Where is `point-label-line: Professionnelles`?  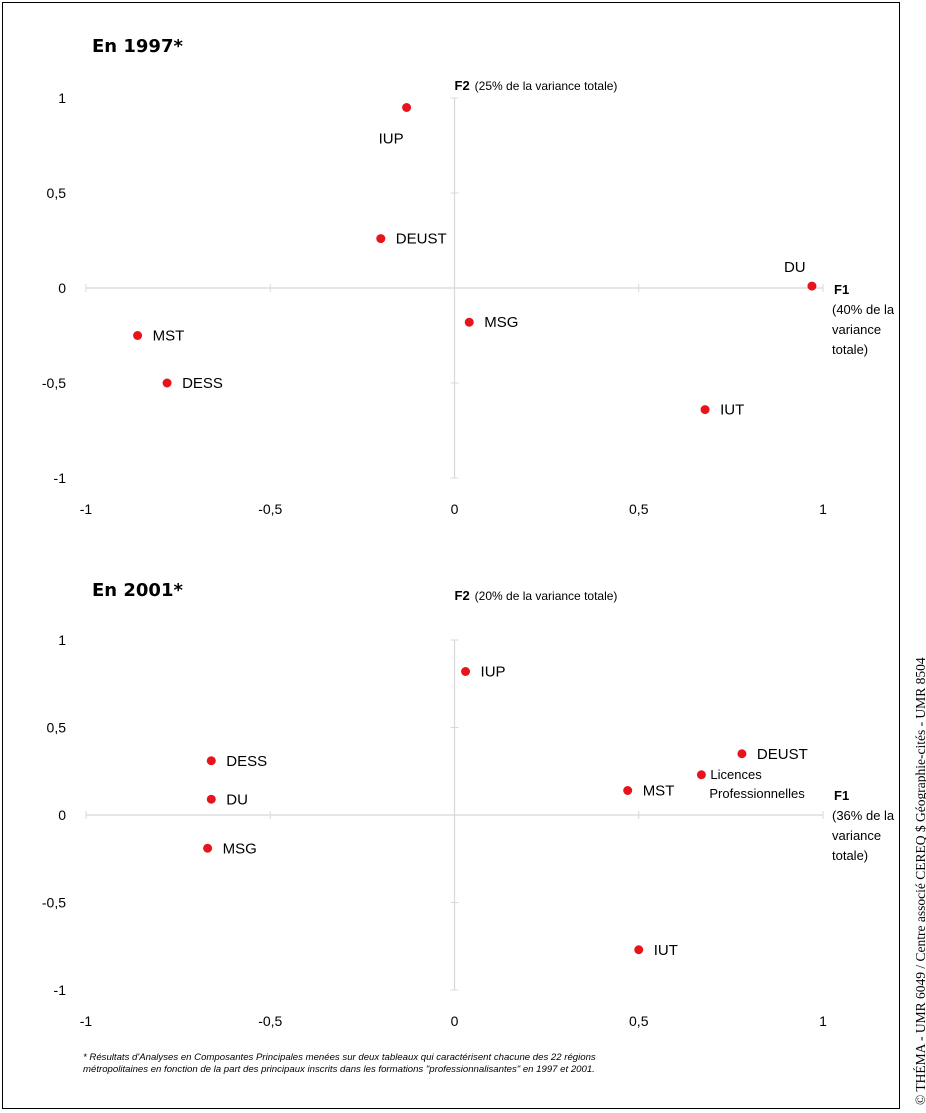
point-label-line: Professionnelles is located at coordinates (757, 793).